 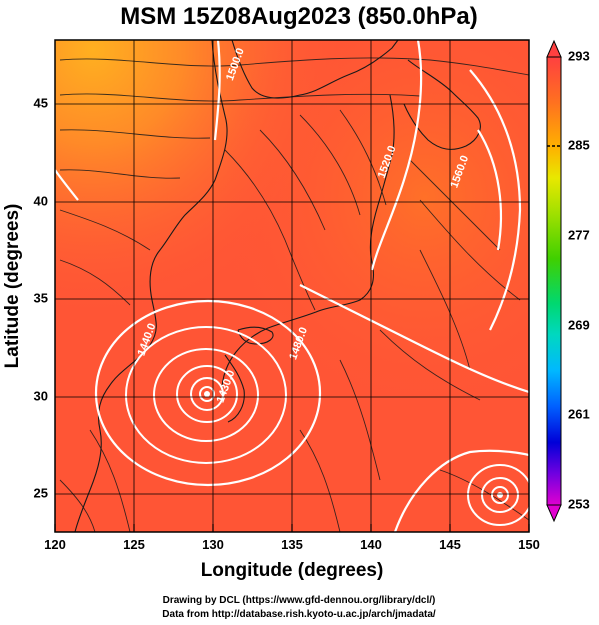 I want to click on coast-kyushu, so click(x=234, y=388).